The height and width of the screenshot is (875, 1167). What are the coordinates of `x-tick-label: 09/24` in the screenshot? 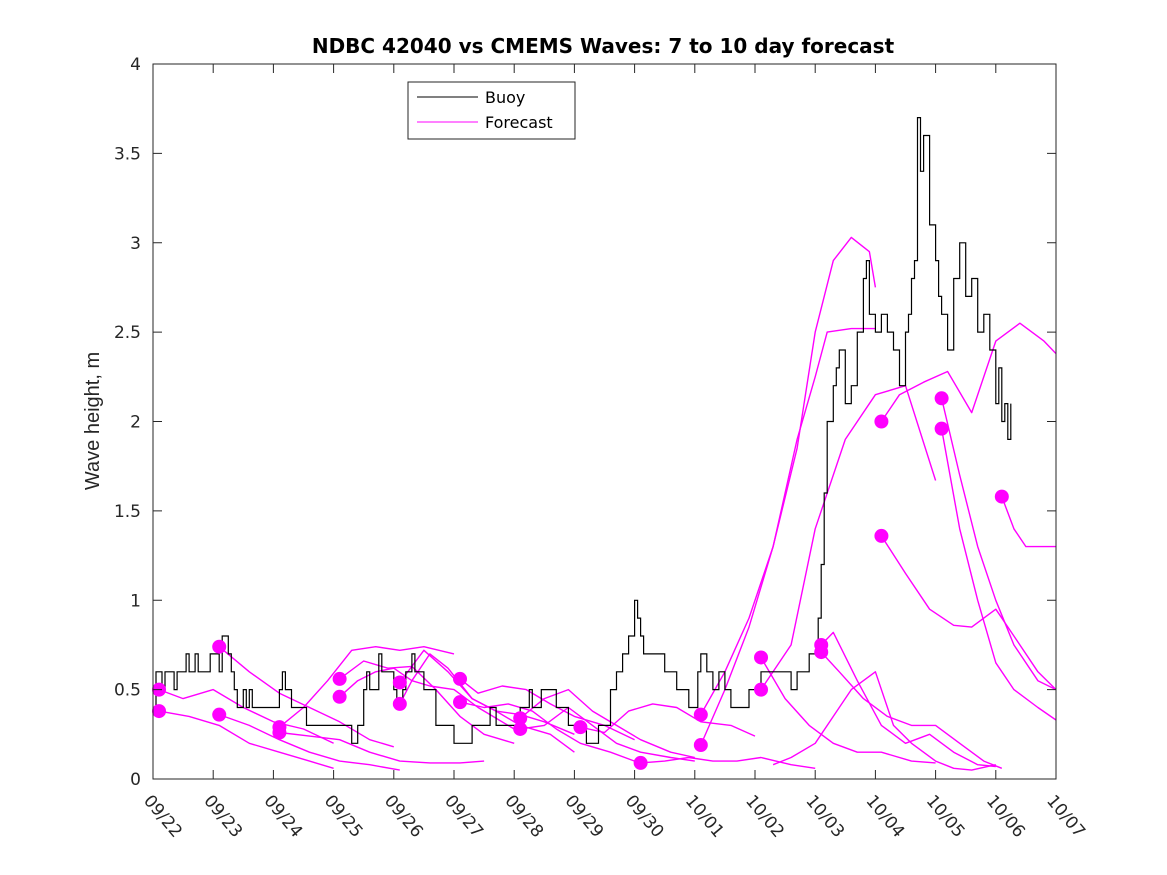 It's located at (283, 816).